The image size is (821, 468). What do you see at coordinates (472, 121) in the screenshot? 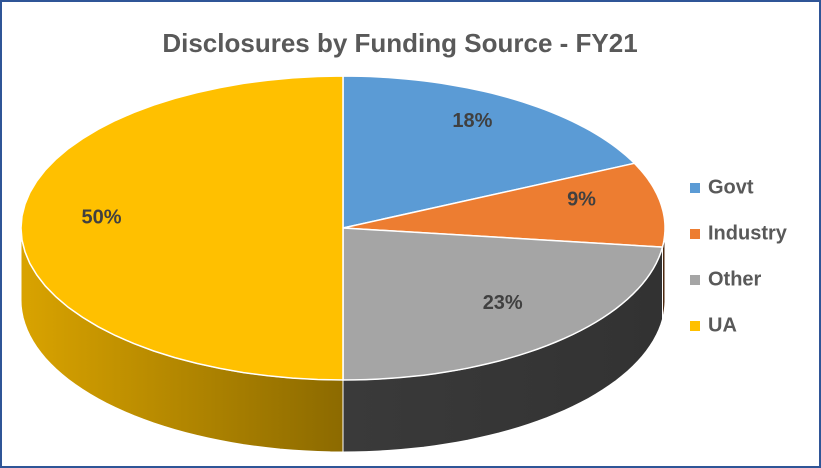
I see `data-label: 18%` at bounding box center [472, 121].